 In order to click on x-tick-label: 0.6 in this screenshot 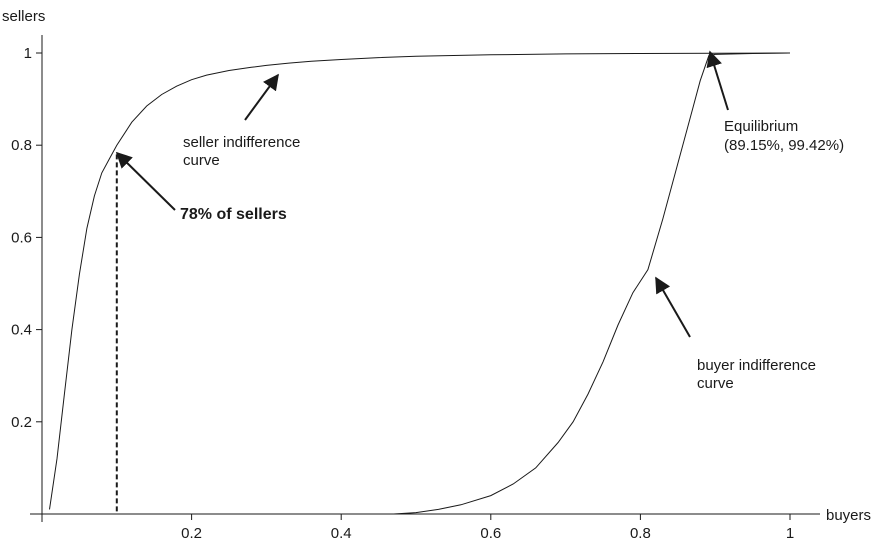, I will do `click(490, 533)`.